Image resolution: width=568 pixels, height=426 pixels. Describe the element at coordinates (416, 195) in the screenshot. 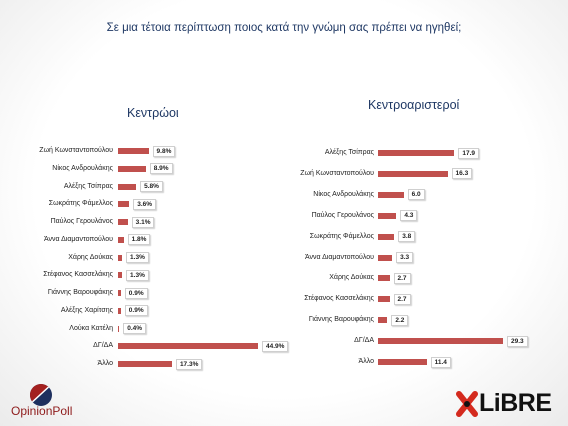

I see `data-label: 6.0` at that location.